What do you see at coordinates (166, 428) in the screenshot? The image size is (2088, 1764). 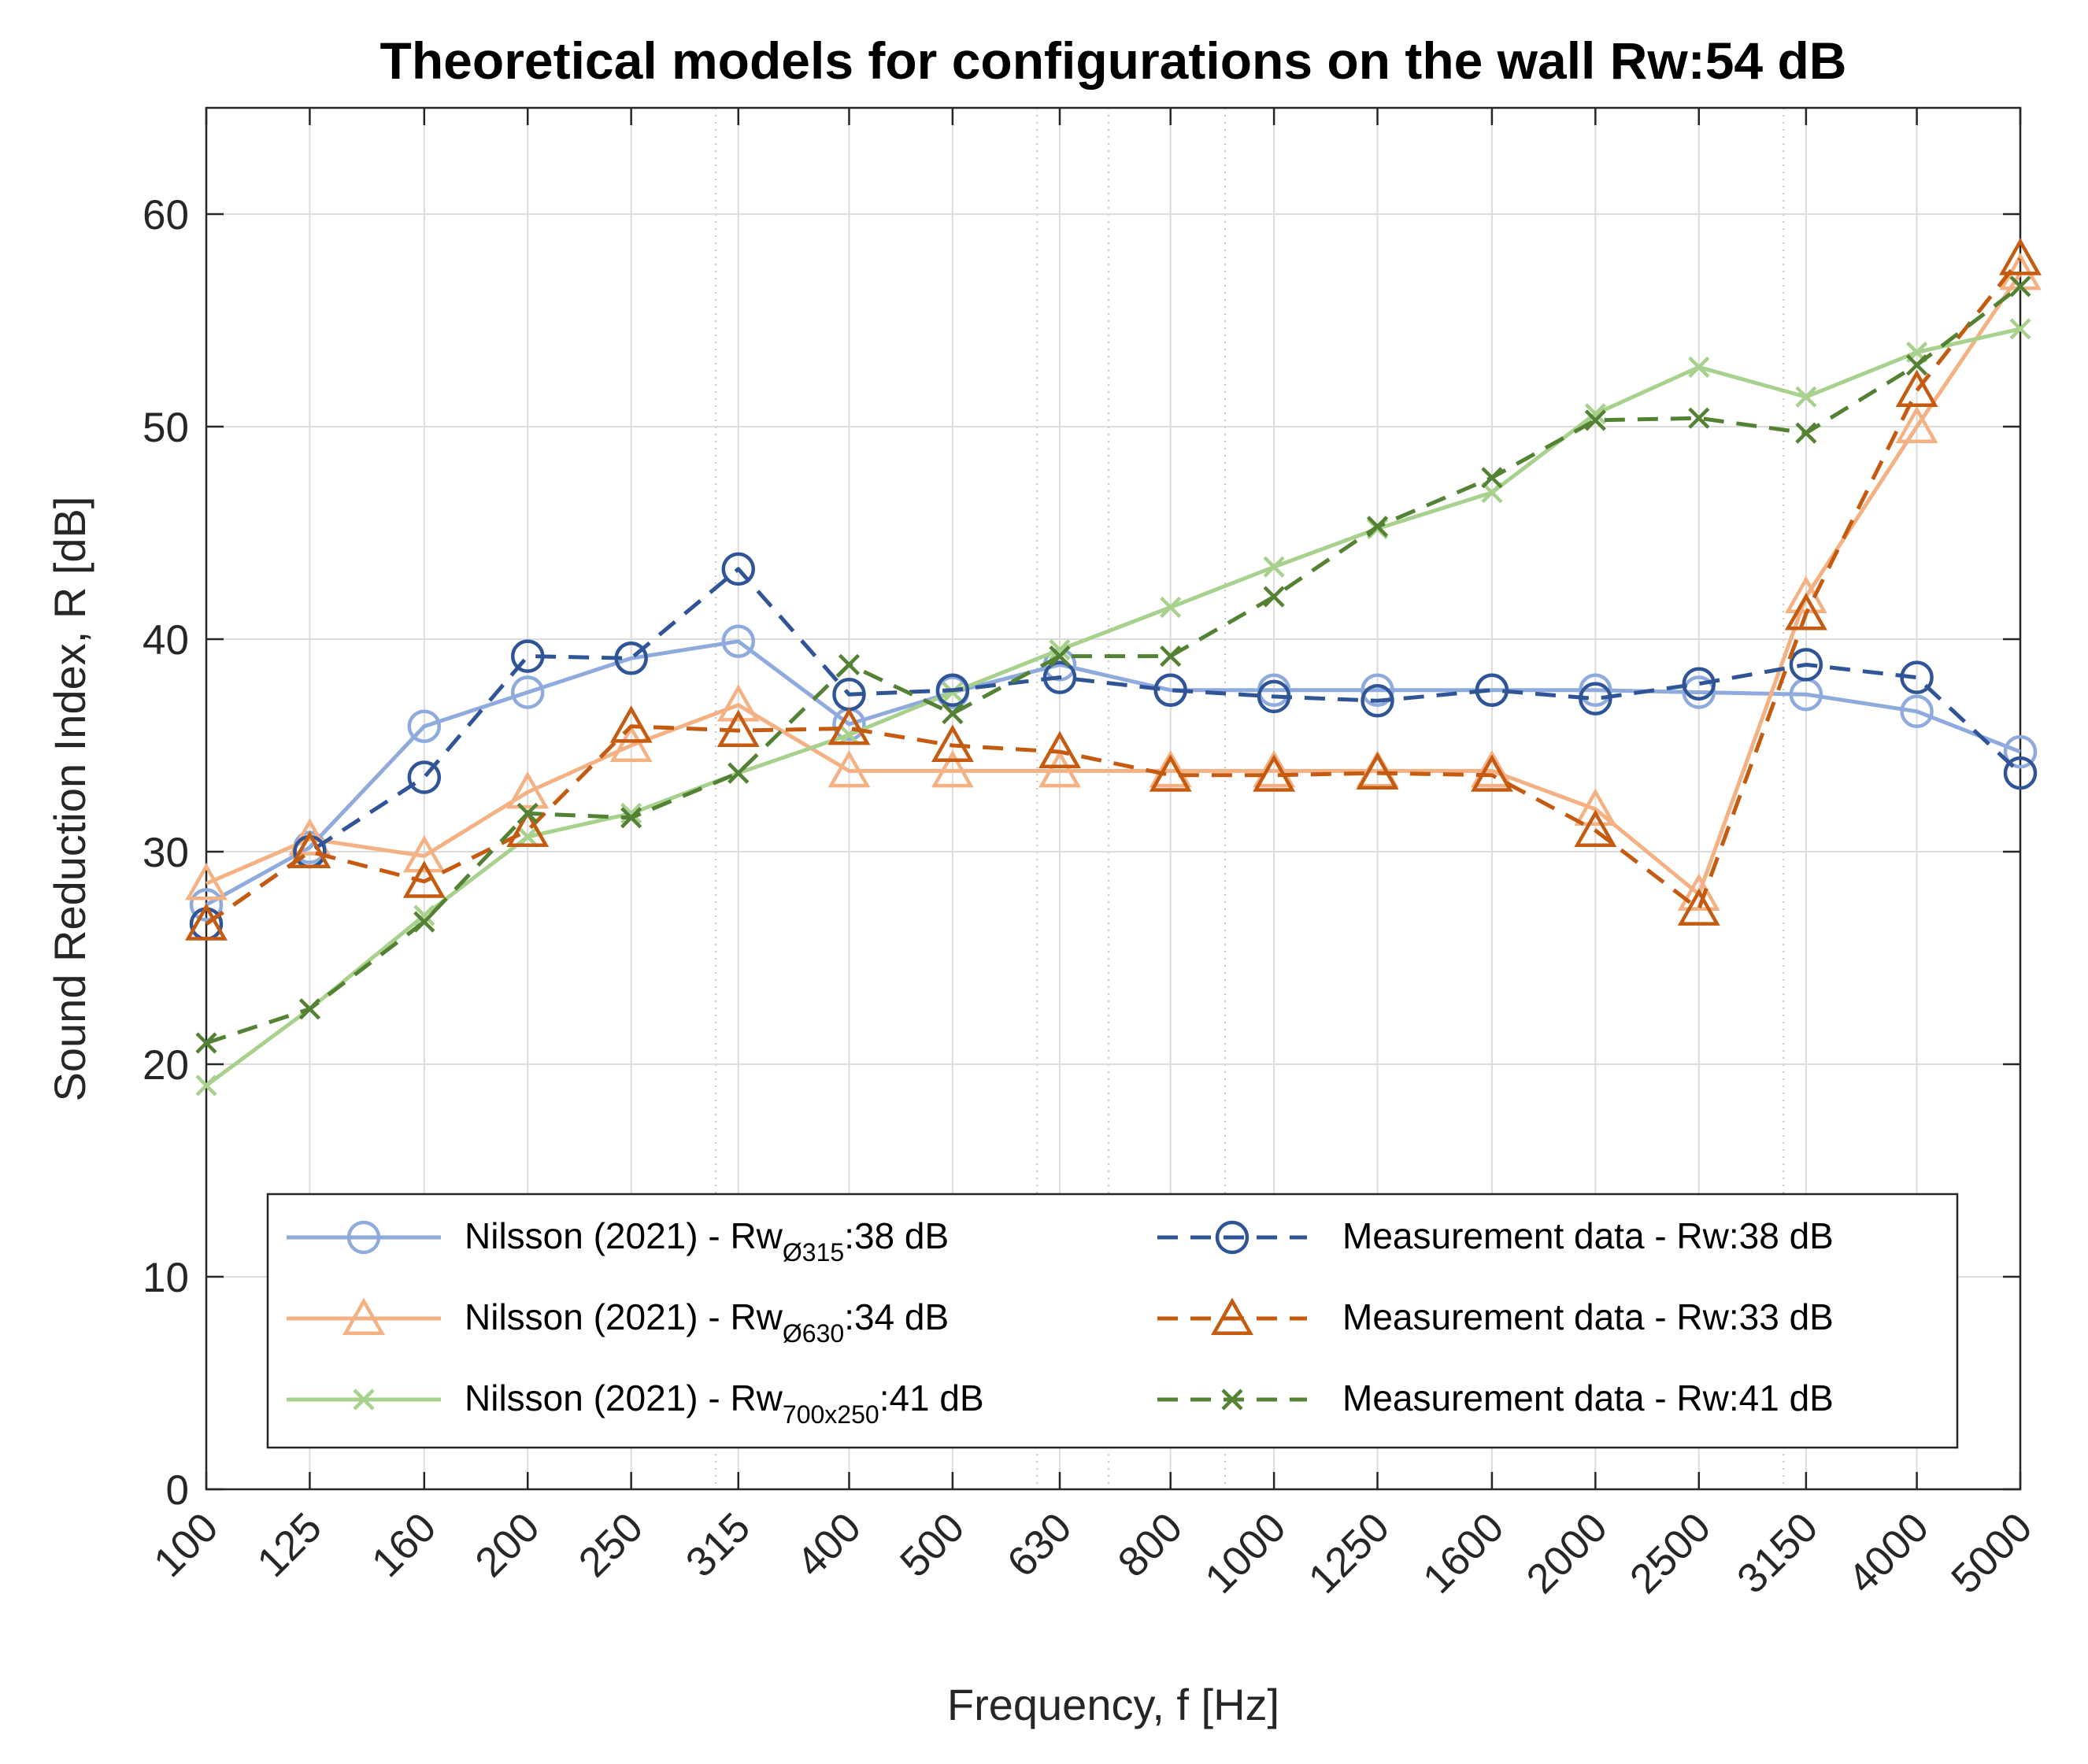 I see `y-tick-label: 50` at bounding box center [166, 428].